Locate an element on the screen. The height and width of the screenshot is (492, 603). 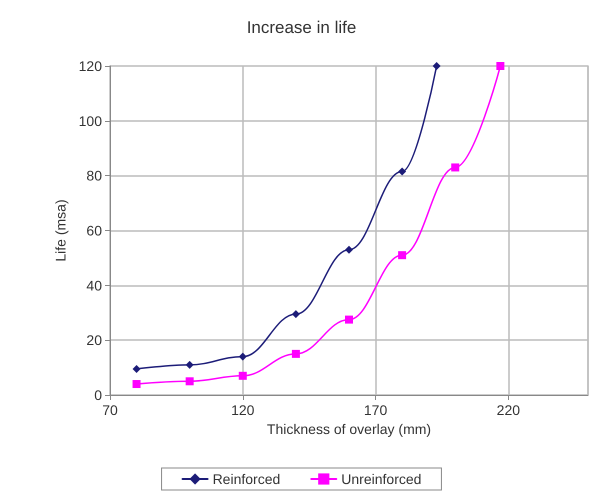
legend-label: Unreinforced is located at coordinates (381, 479).